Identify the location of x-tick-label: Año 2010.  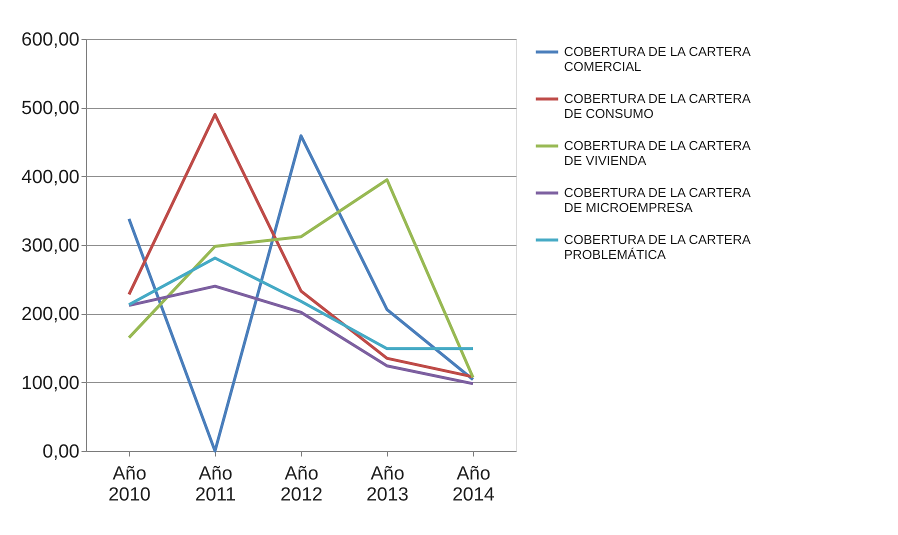
(129, 485).